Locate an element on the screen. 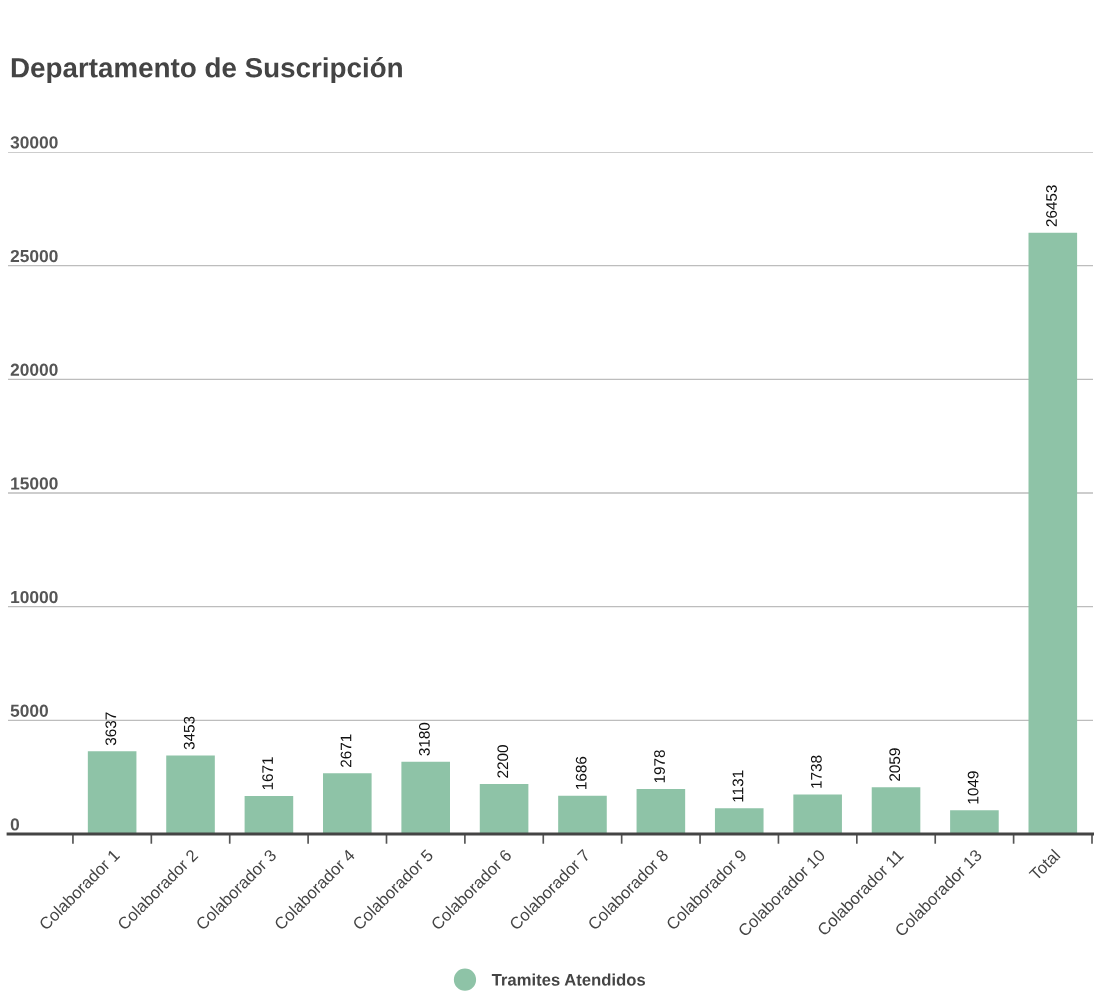 The width and height of the screenshot is (1094, 1004). y-tick-label: 25000 is located at coordinates (34, 256).